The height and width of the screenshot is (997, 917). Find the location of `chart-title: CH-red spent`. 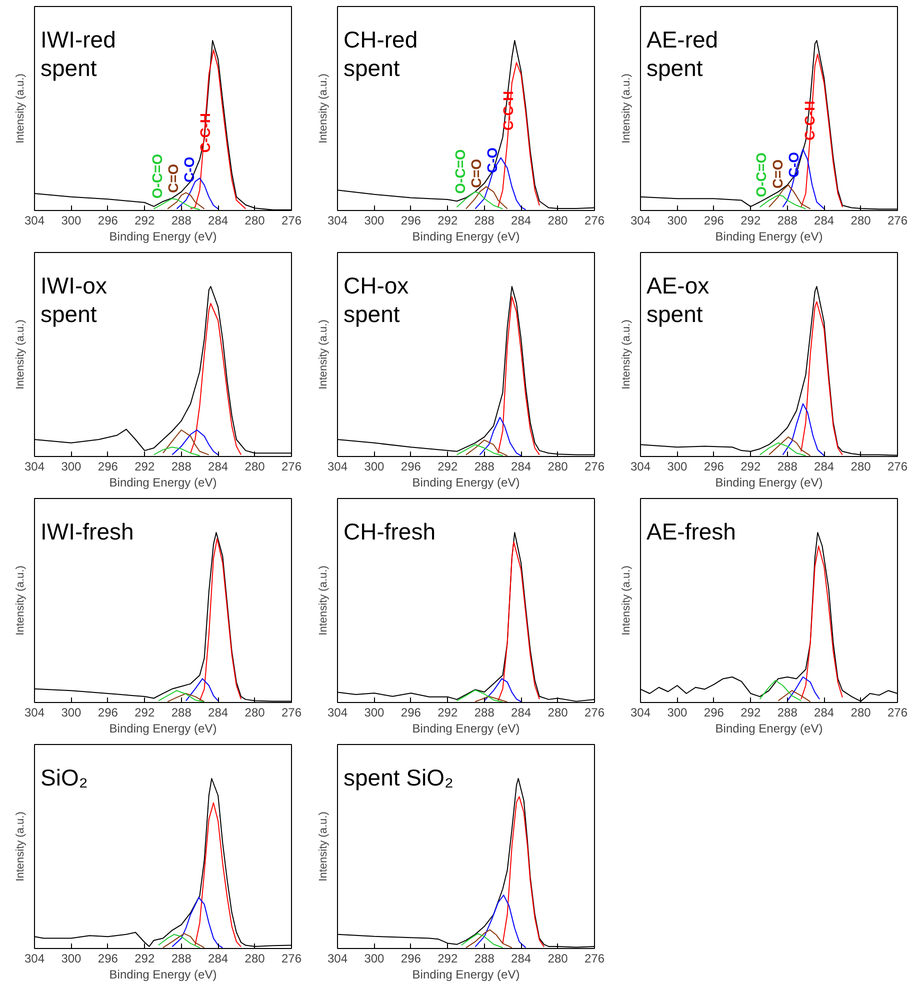

chart-title: CH-red spent is located at coordinates (381, 54).